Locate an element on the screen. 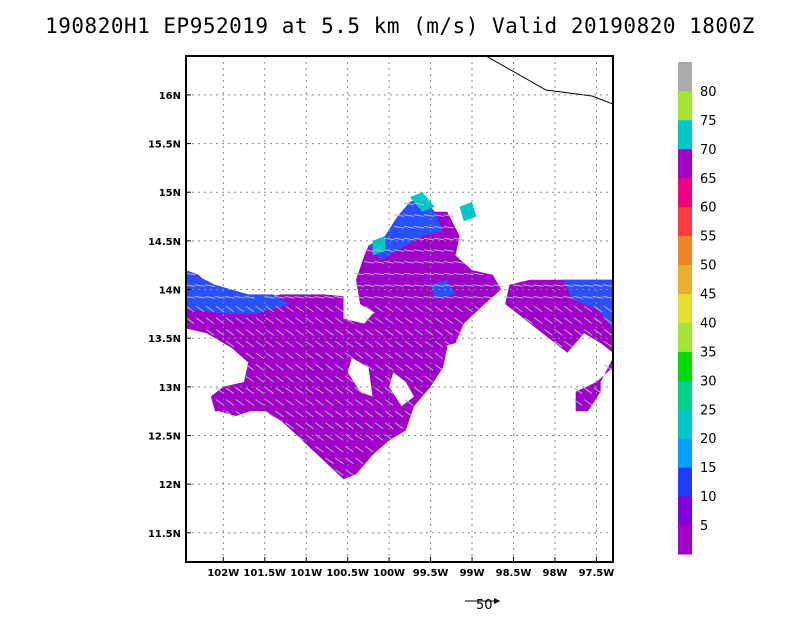 Image resolution: width=800 pixels, height=618 pixels. x-tick-label: 100.5W is located at coordinates (347, 573).